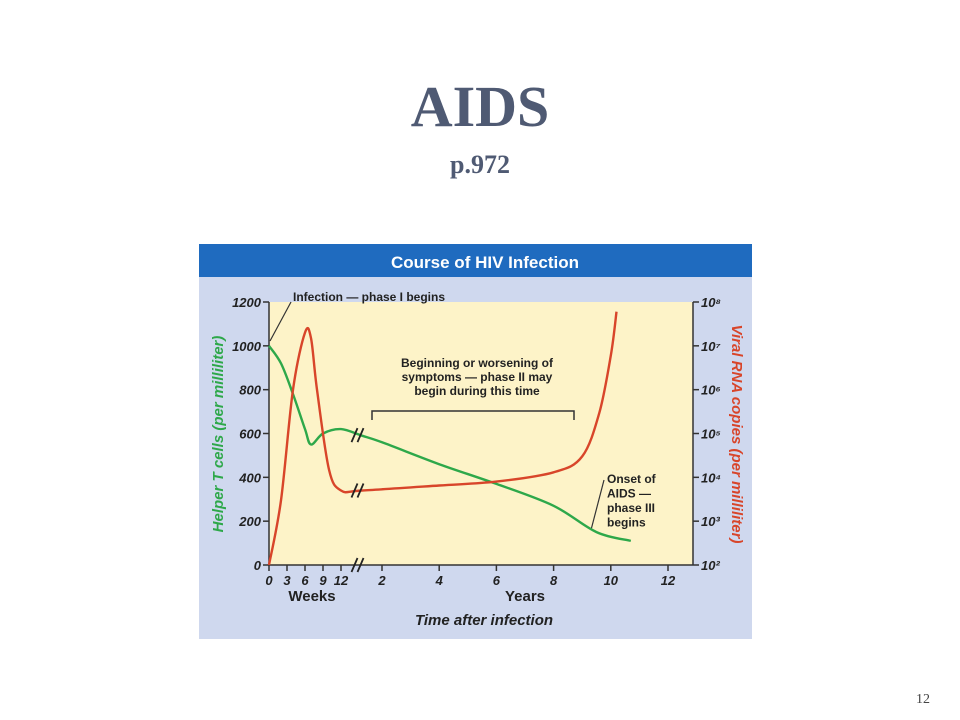  Describe the element at coordinates (736, 434) in the screenshot. I see `right-axis-label: Viral RNA copies (per milliliter)` at that location.